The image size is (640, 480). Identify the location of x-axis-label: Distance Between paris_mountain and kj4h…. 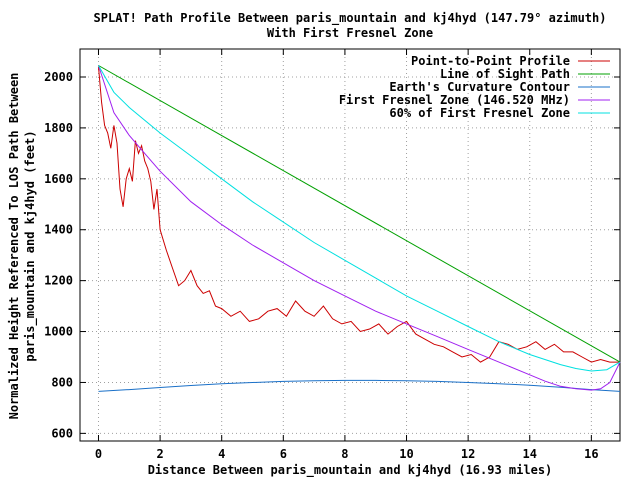
(350, 470).